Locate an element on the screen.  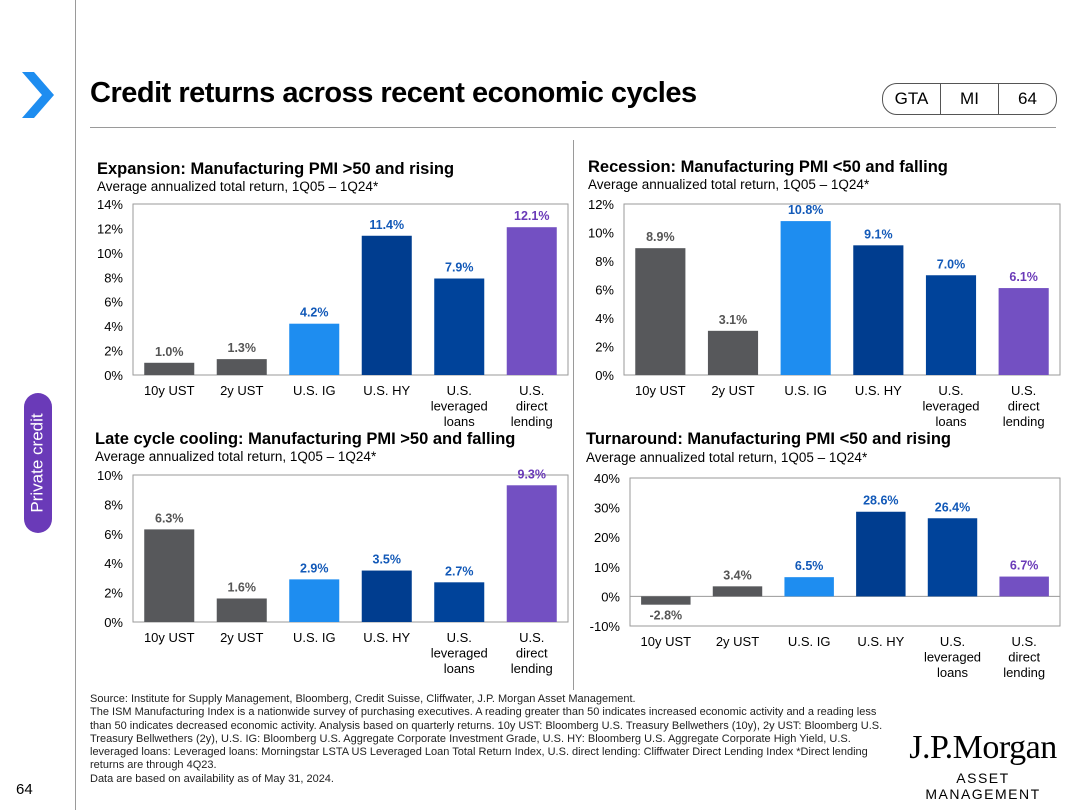
data-label: 7.0% is located at coordinates (951, 264).